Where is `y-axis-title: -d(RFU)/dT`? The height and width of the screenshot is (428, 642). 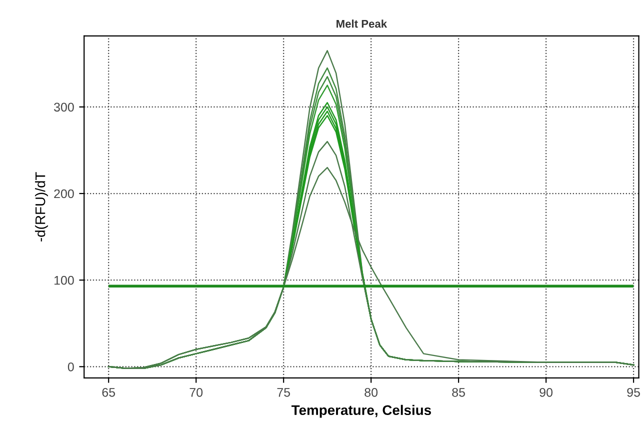
y-axis-title: -d(RFU)/dT is located at coordinates (41, 207).